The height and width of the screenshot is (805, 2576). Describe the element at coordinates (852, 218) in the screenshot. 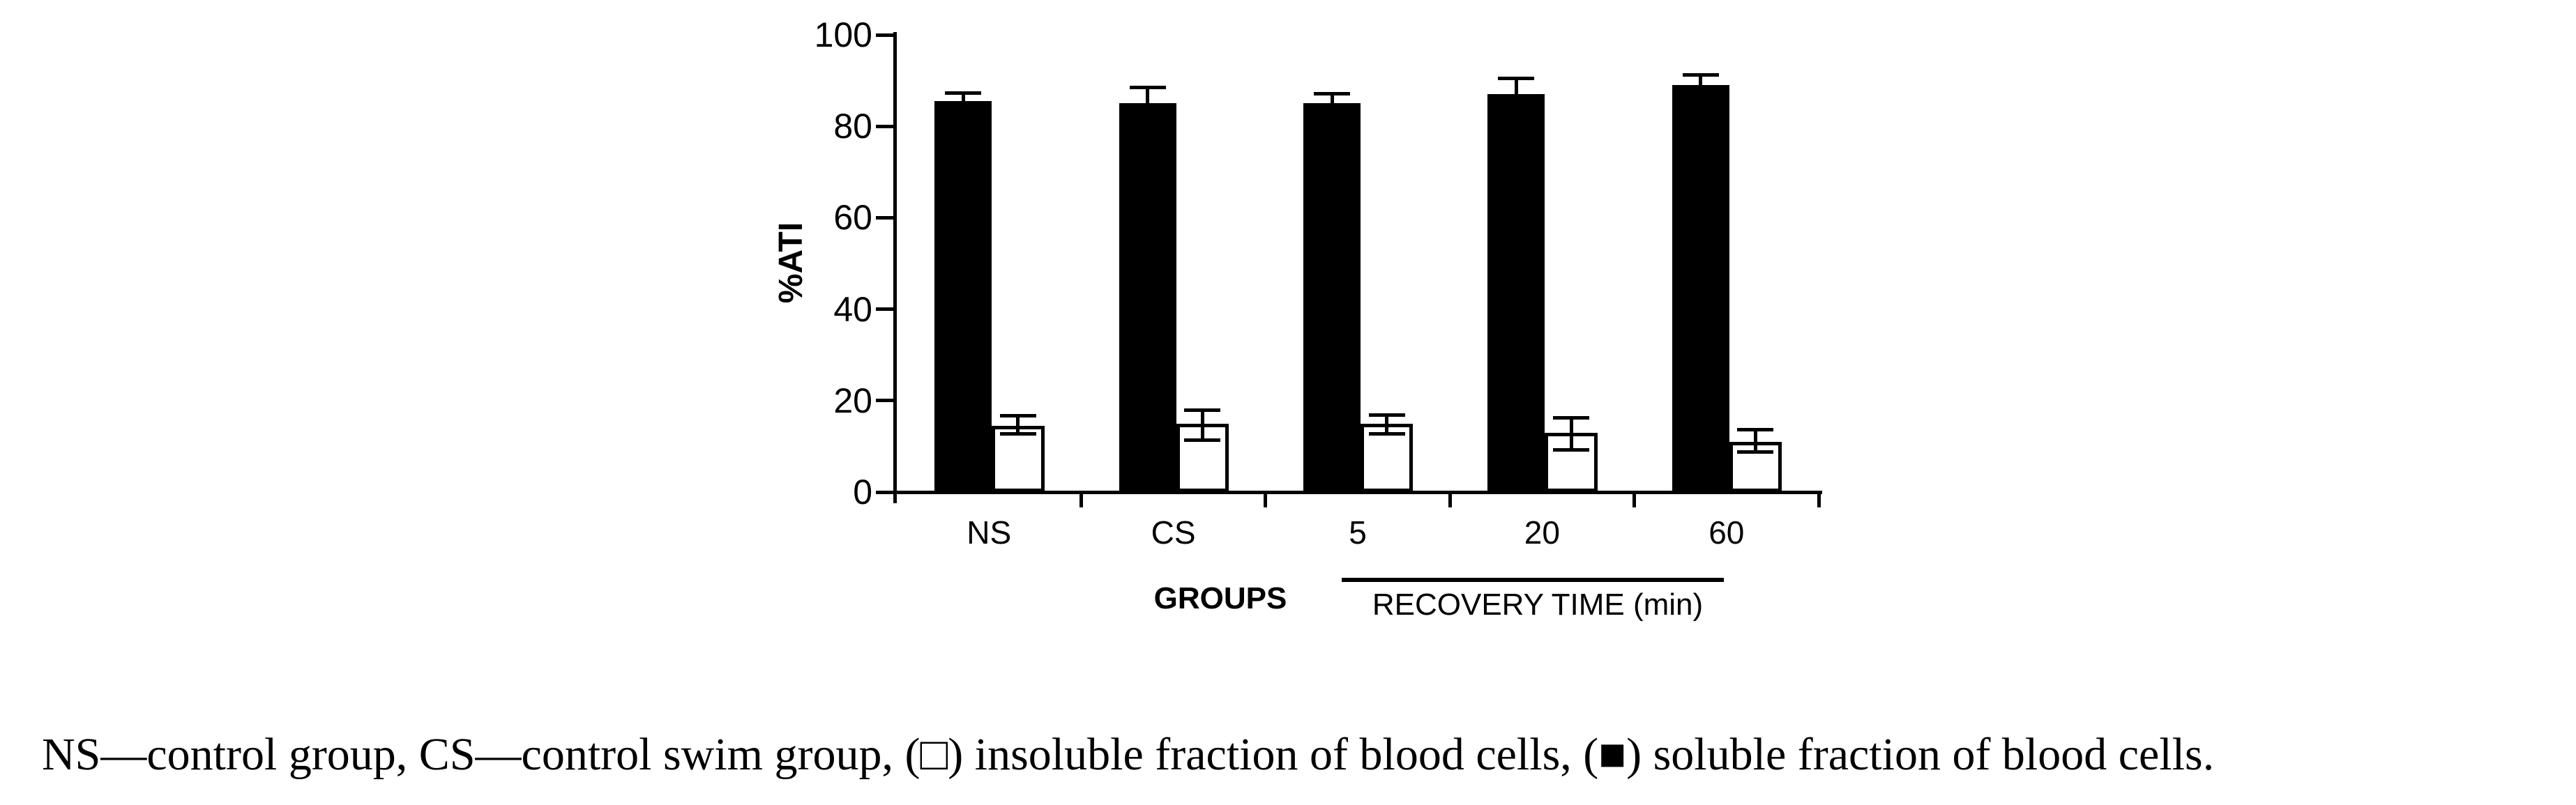

I see `y-tick-label: 60` at that location.